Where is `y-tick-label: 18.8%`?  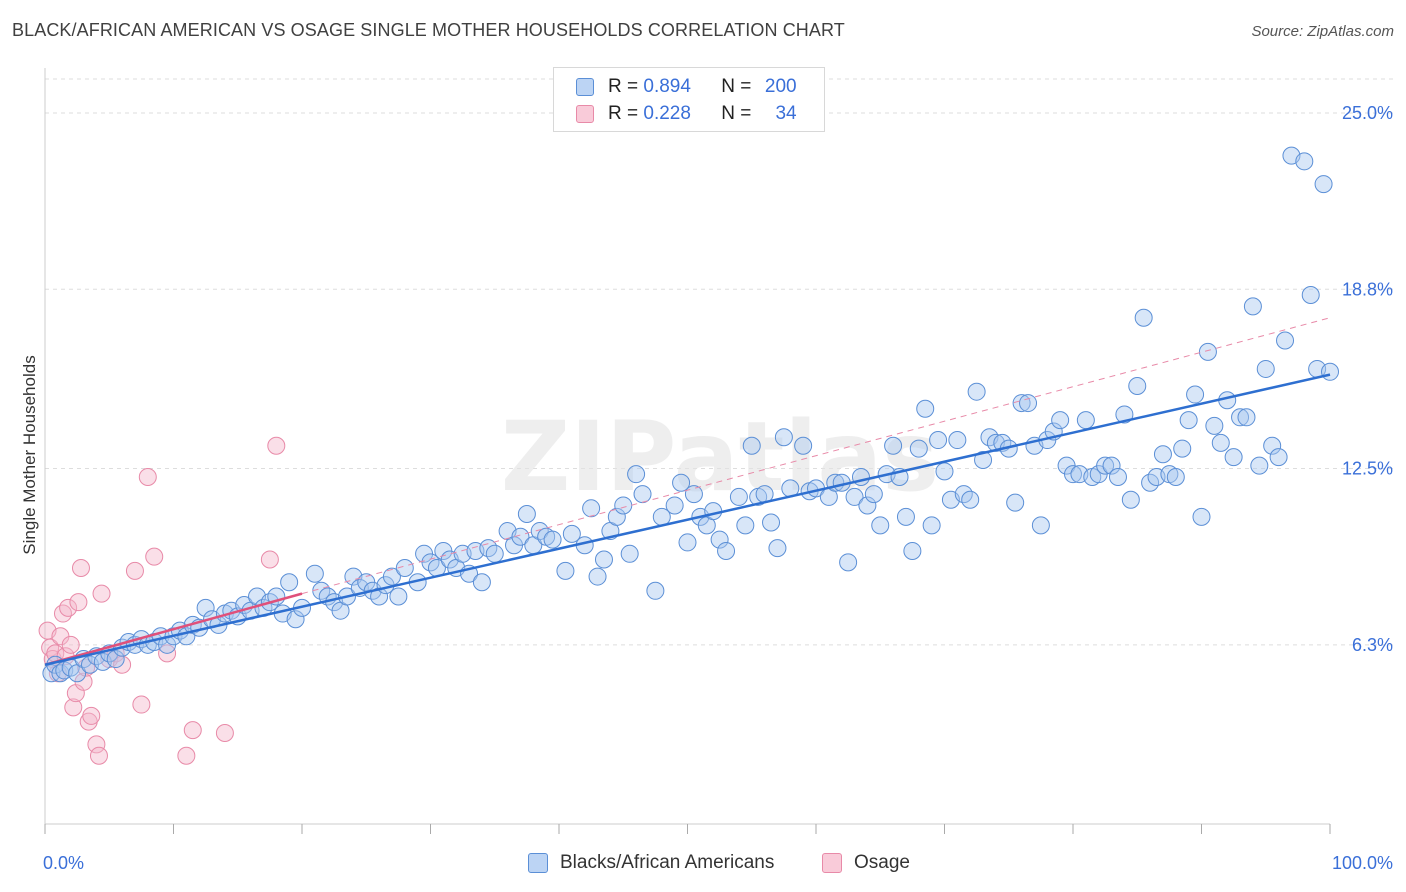 y-tick-label: 18.8% is located at coordinates (1367, 289).